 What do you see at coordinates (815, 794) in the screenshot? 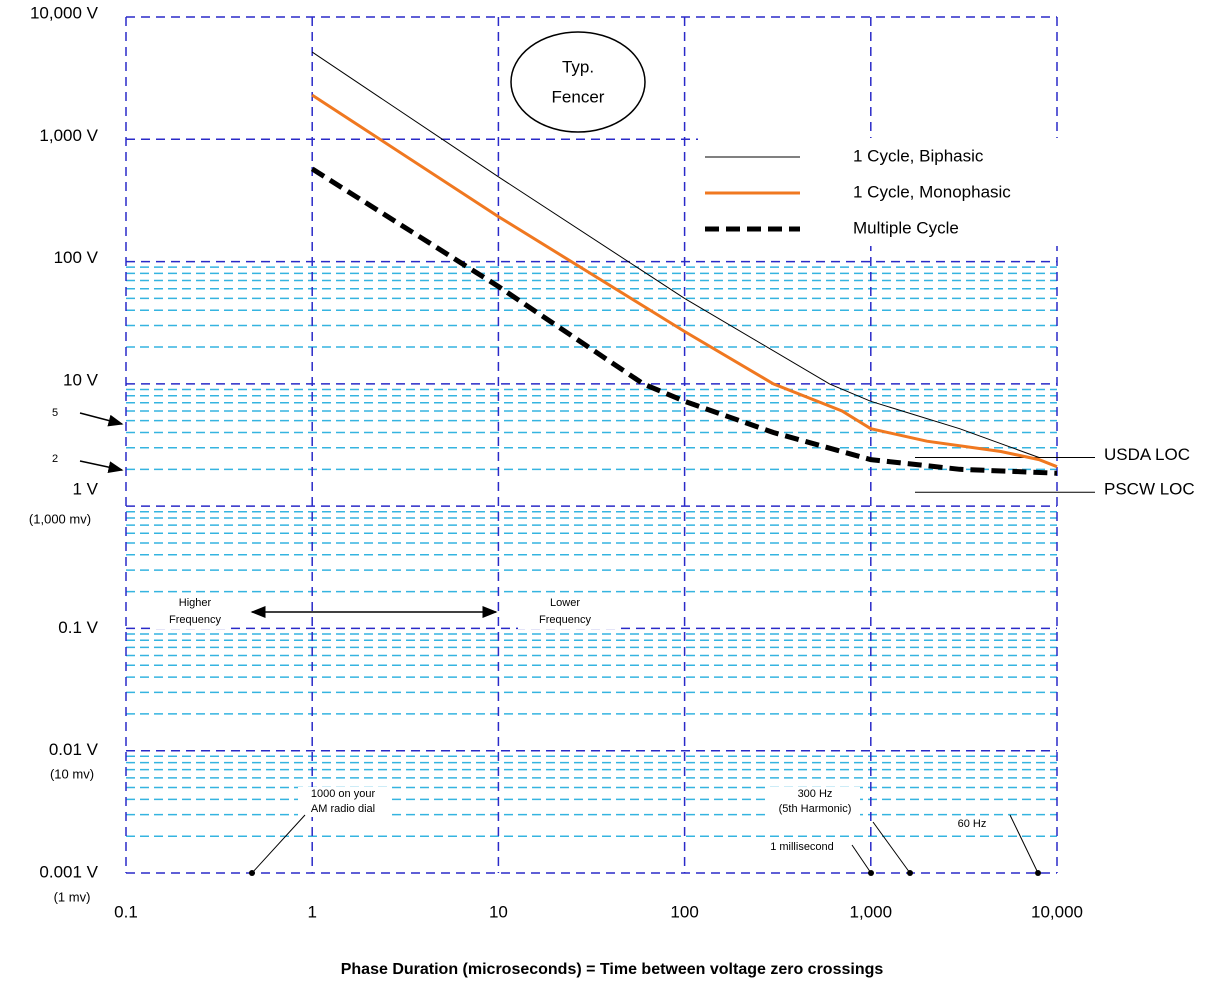
I see `annotation: 300 Hz` at bounding box center [815, 794].